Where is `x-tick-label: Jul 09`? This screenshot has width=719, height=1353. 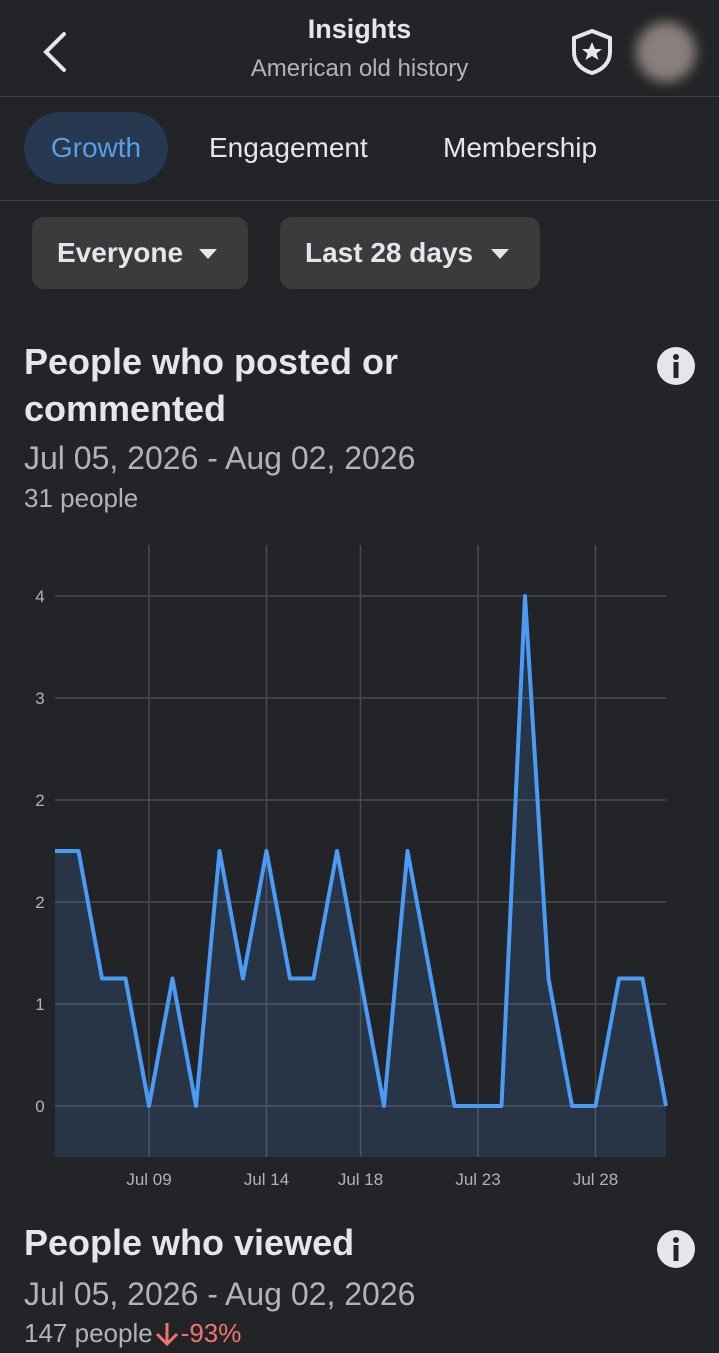 x-tick-label: Jul 09 is located at coordinates (148, 1179).